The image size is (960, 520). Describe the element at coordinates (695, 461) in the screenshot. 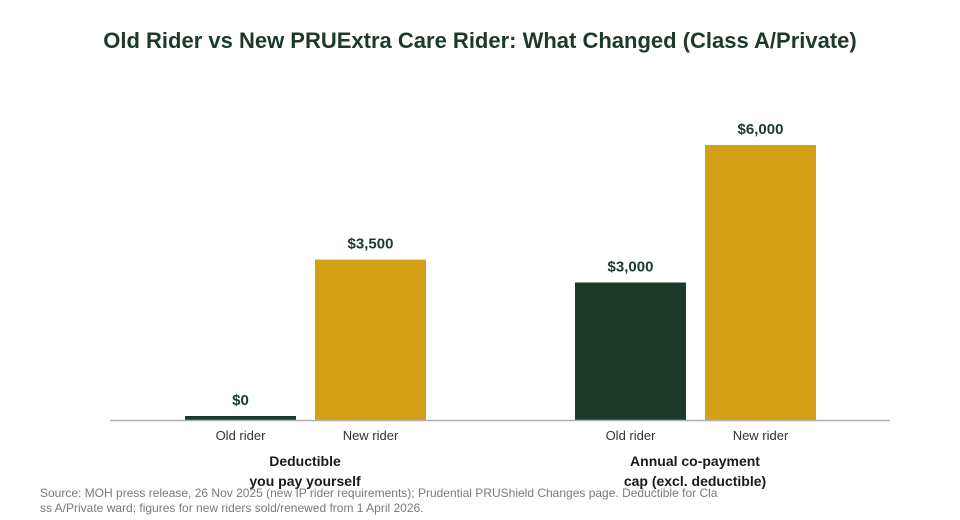

I see `group-label: Annual co-payment` at that location.